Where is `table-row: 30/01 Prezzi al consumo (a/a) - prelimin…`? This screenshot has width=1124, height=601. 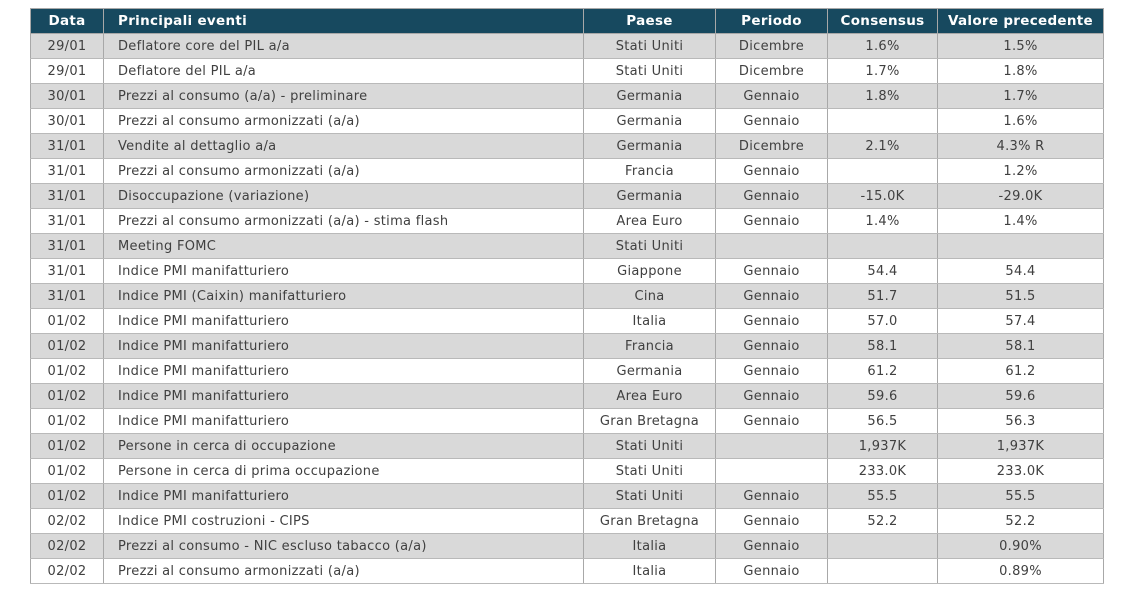 table-row: 30/01 Prezzi al consumo (a/a) - prelimin… is located at coordinates (567, 96).